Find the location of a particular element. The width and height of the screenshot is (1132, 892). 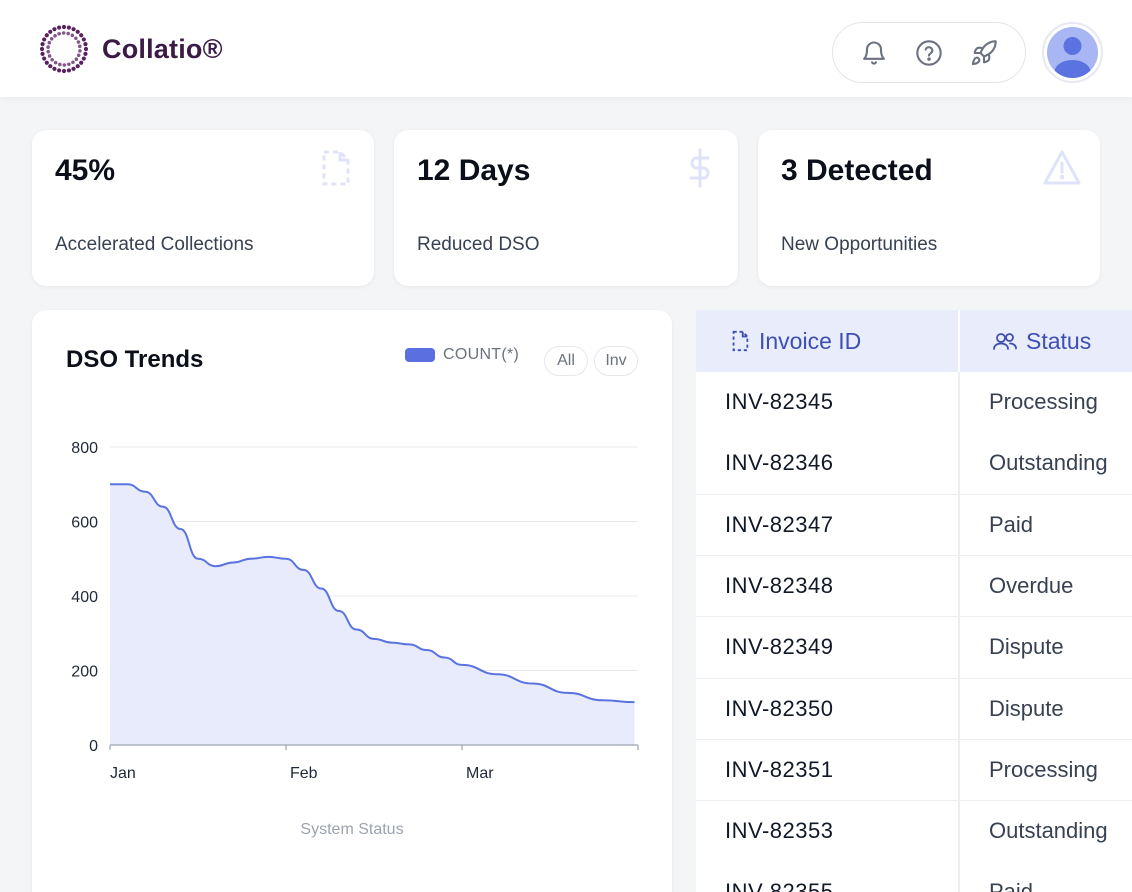

y-tick-label: 600 is located at coordinates (84, 523).